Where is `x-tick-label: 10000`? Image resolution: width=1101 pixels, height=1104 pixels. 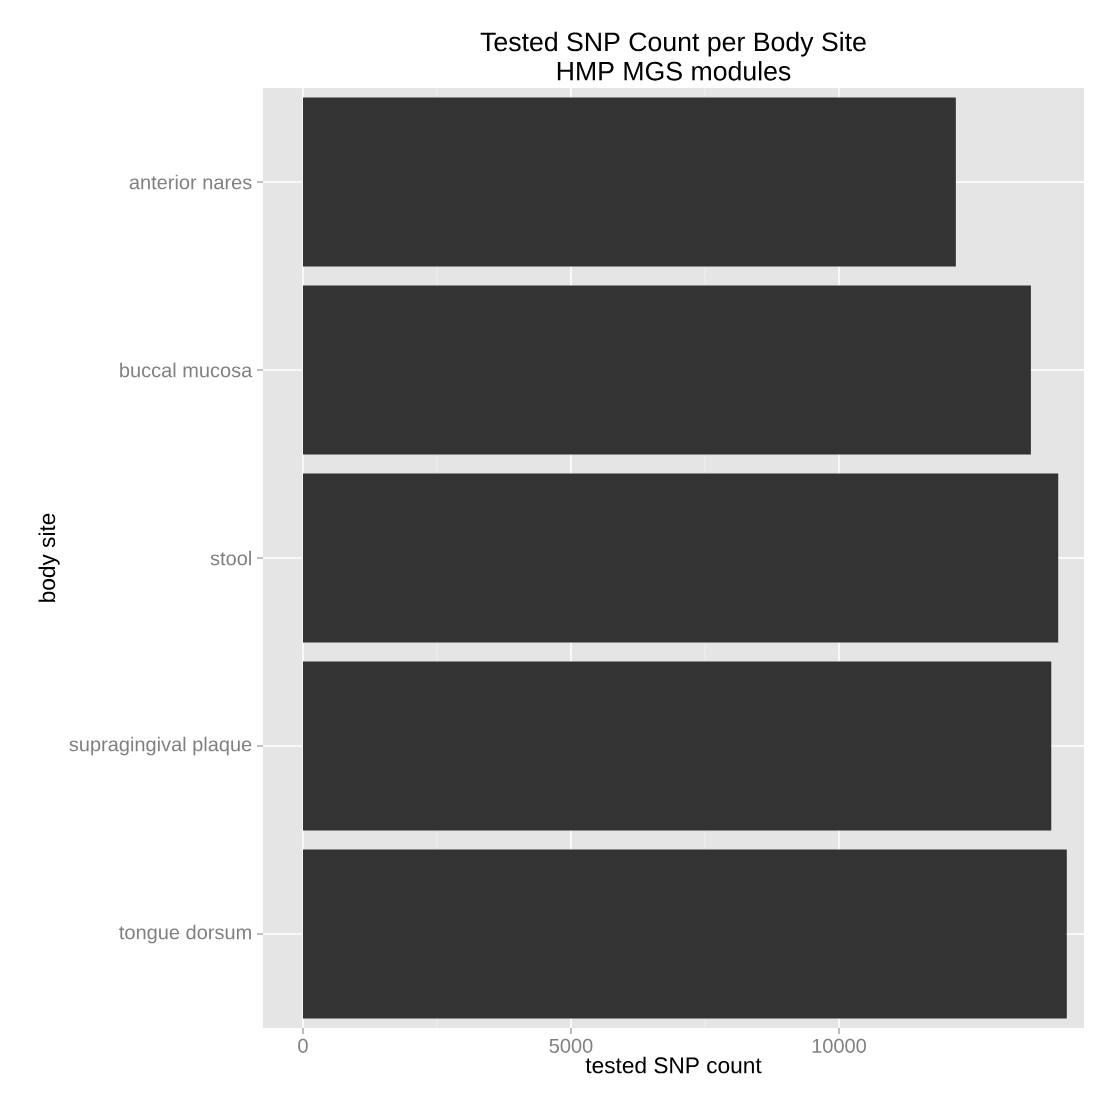
x-tick-label: 10000 is located at coordinates (839, 1045).